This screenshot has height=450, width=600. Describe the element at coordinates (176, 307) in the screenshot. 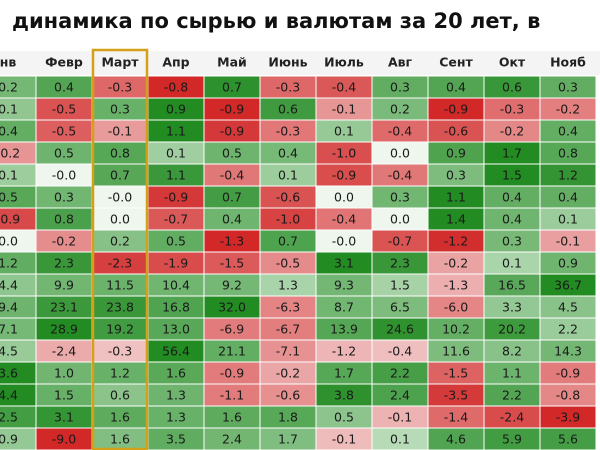

I see `cell-value: 16.8` at that location.